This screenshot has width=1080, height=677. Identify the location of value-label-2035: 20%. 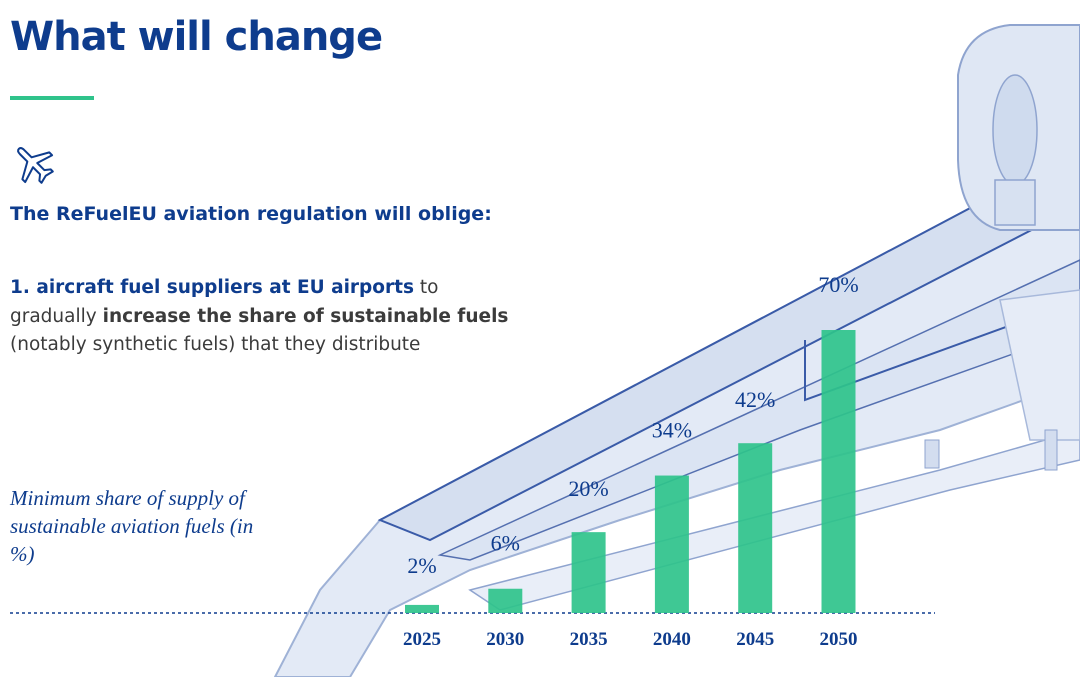
(588, 488).